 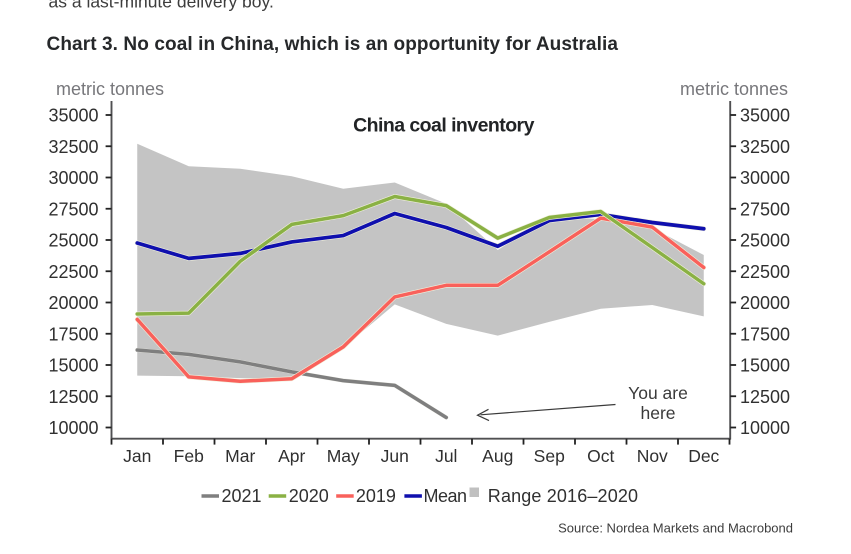 I want to click on svg-text: You are, so click(x=658, y=393).